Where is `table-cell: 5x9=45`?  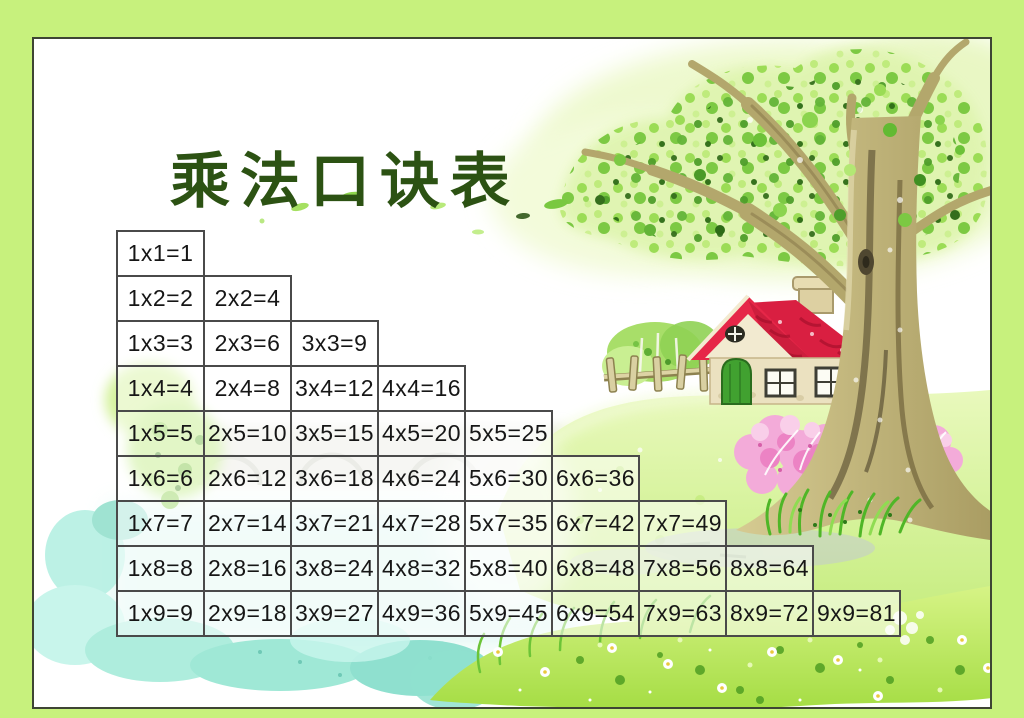
table-cell: 5x9=45 is located at coordinates (508, 613).